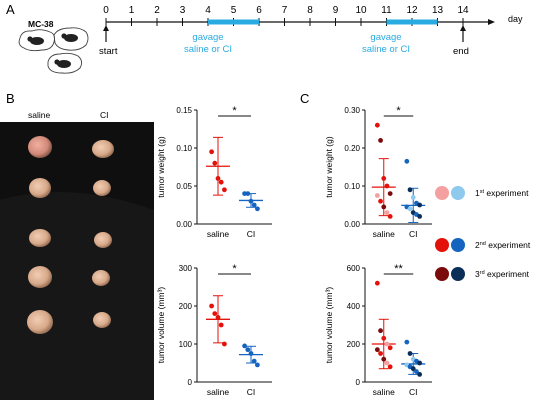  What do you see at coordinates (386, 49) in the screenshot?
I see `gavage-label-2-line2: saline or CI` at bounding box center [386, 49].